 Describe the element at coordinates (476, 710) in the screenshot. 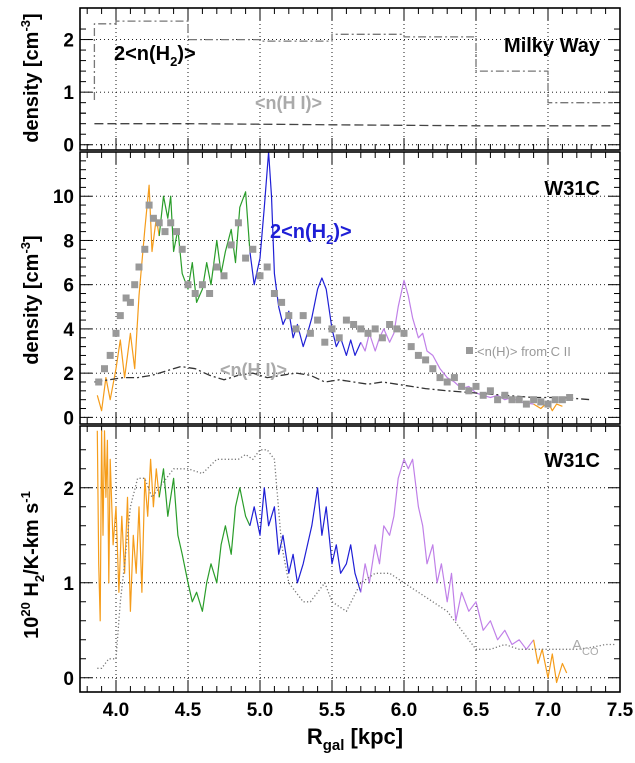

I see `x-tick-label: 6.5` at that location.